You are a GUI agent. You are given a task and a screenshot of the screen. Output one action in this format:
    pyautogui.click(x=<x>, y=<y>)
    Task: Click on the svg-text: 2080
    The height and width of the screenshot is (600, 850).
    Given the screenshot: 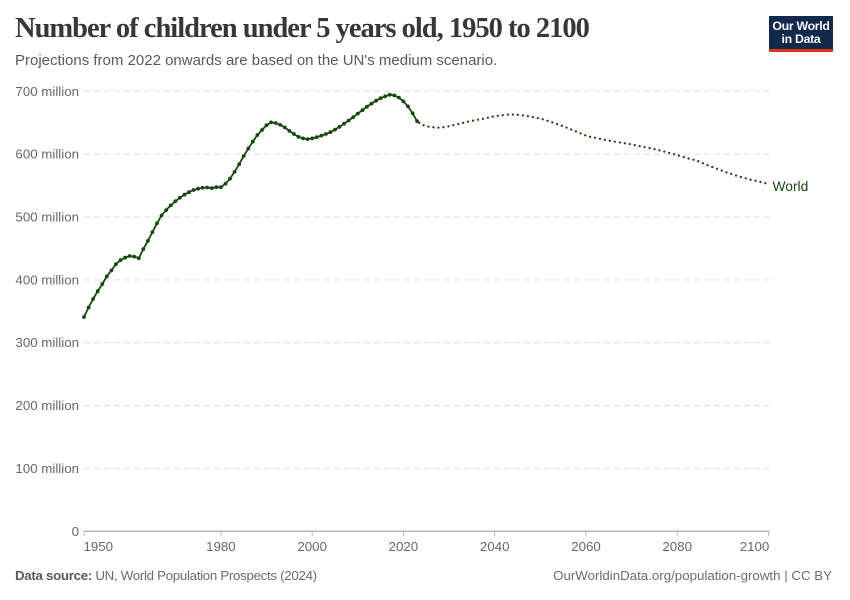 What is the action you would take?
    pyautogui.click(x=677, y=546)
    